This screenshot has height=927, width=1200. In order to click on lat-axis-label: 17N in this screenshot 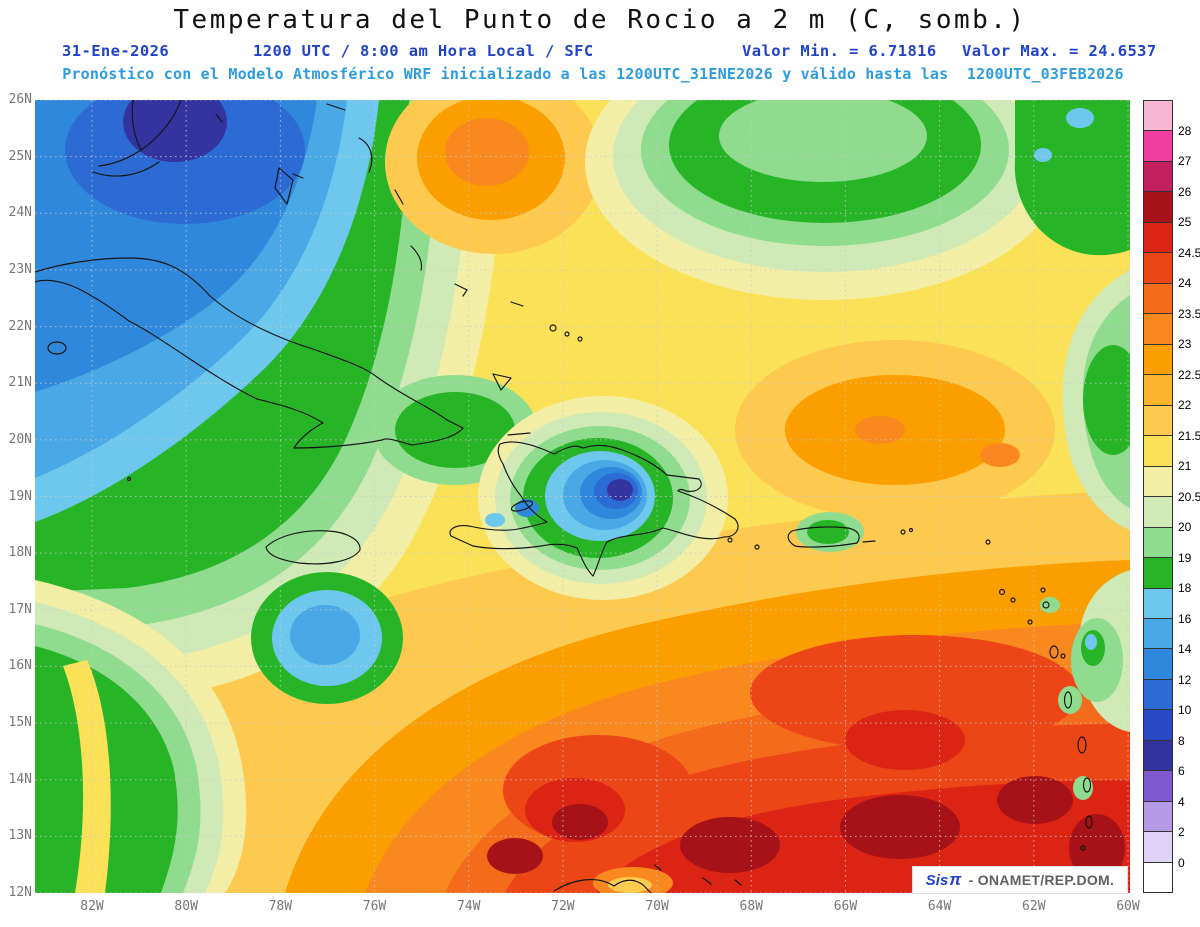, I will do `click(20, 609)`.